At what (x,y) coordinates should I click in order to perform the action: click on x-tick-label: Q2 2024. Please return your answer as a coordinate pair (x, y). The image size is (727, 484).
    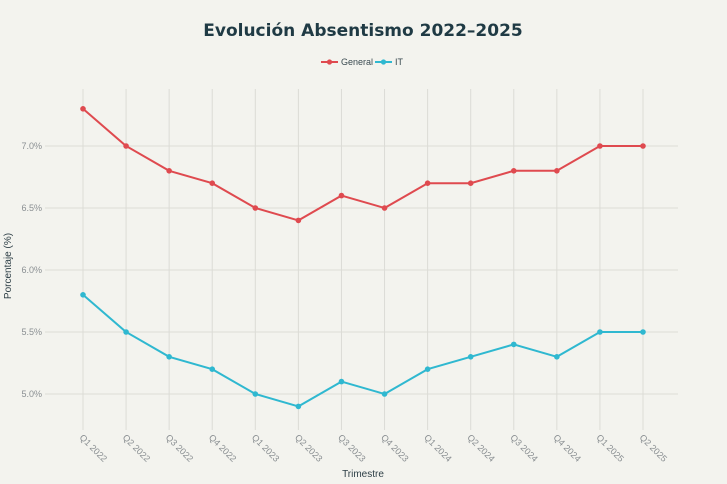
    Looking at the image, I should click on (480, 447).